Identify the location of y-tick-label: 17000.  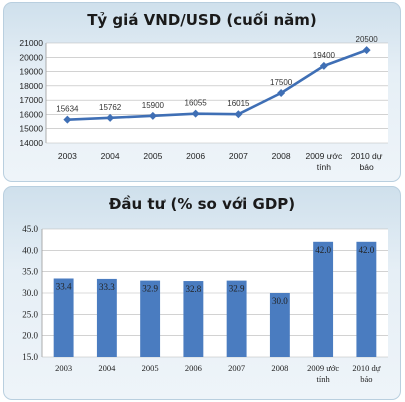
(31, 100).